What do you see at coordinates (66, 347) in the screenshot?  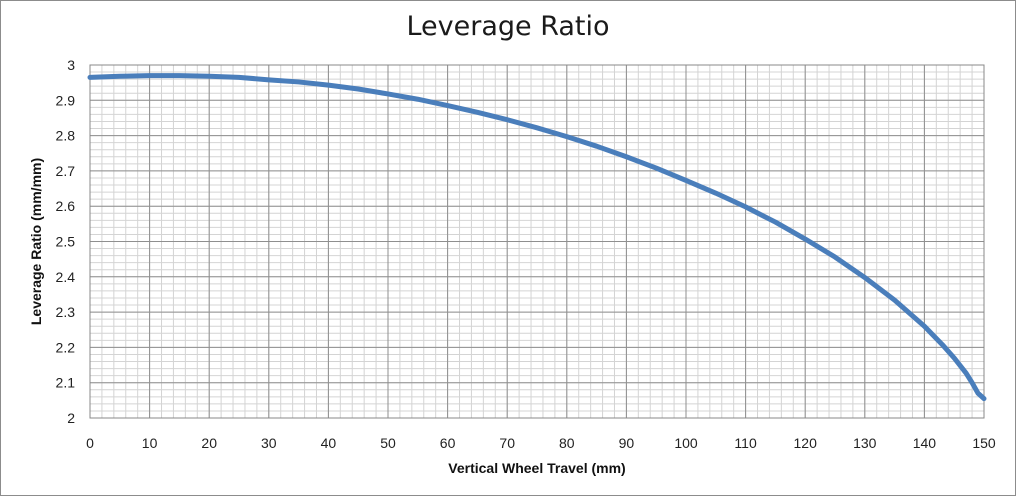 I see `y-tick-label: 2.2` at bounding box center [66, 347].